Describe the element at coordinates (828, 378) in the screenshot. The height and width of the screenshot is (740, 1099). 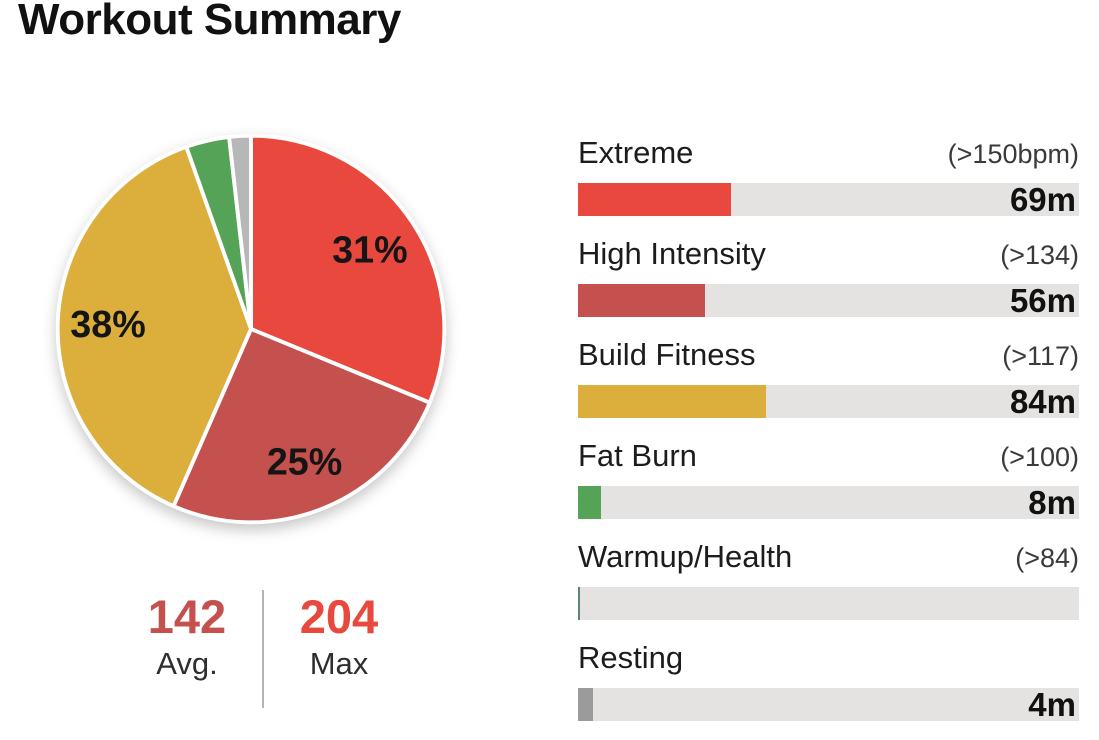
I see `zone-row: Build Fitness (>117) 84m` at that location.